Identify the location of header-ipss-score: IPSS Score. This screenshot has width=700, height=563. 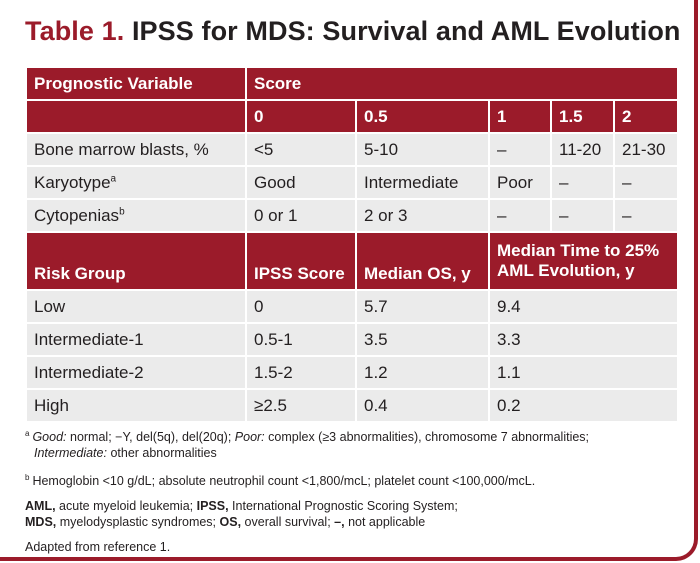
(301, 261).